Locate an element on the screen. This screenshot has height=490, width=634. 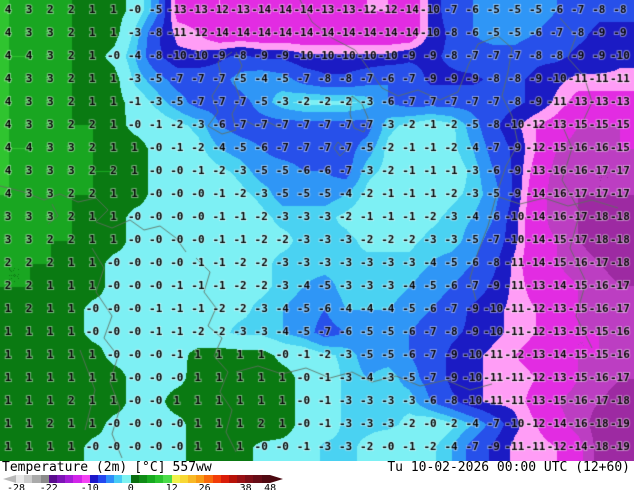
colorbar-left-arrow-icon is located at coordinates (9, 479).